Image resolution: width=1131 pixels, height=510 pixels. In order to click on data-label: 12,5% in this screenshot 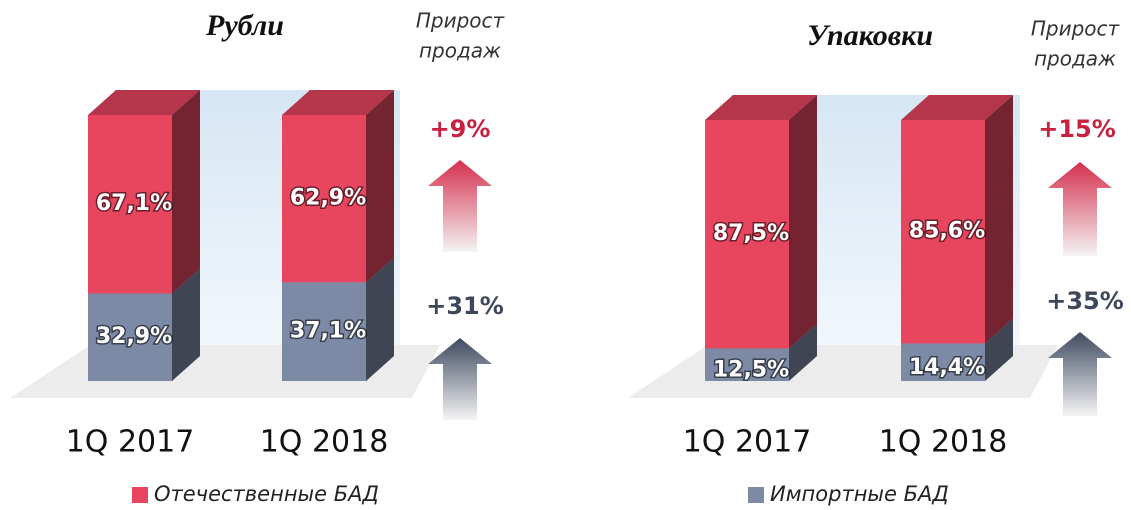, I will do `click(751, 370)`.